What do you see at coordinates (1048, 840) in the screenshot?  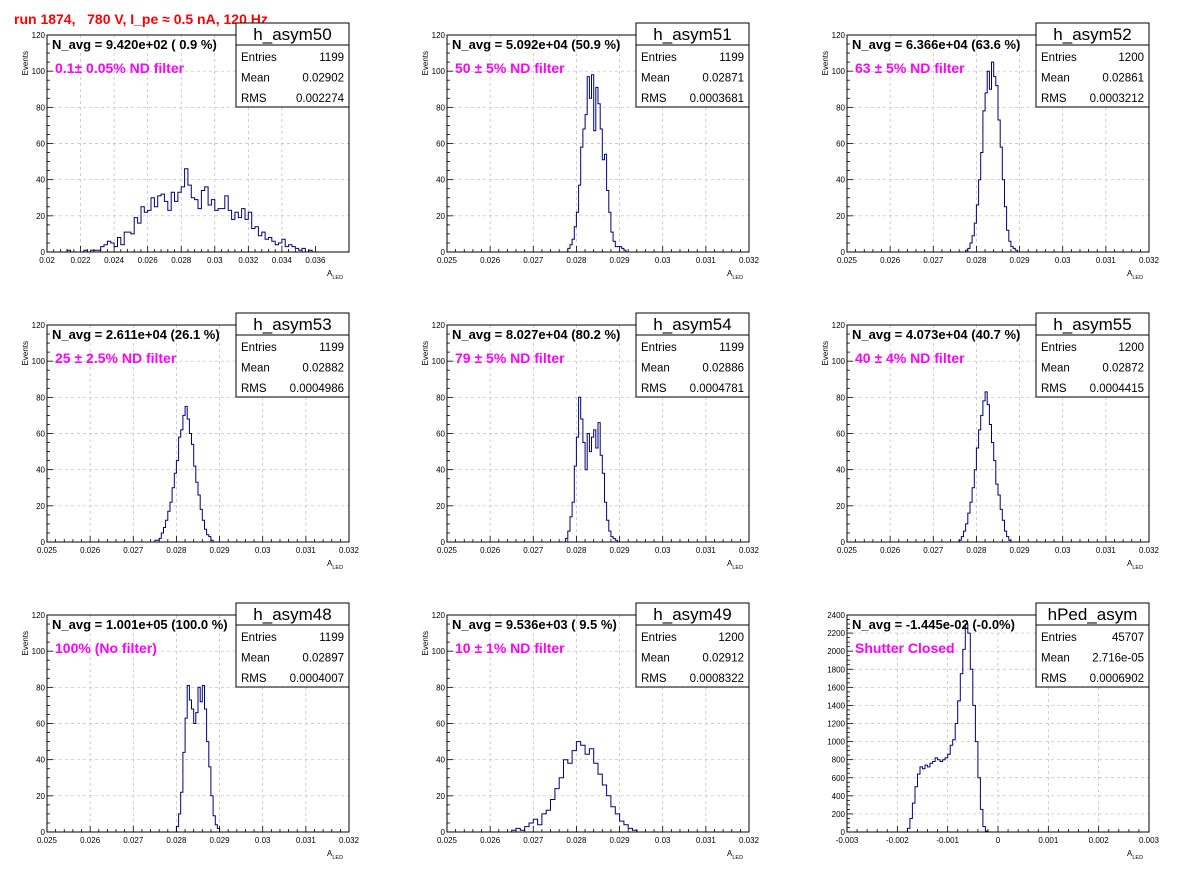 I see `x-tick-label: 0.001` at bounding box center [1048, 840].